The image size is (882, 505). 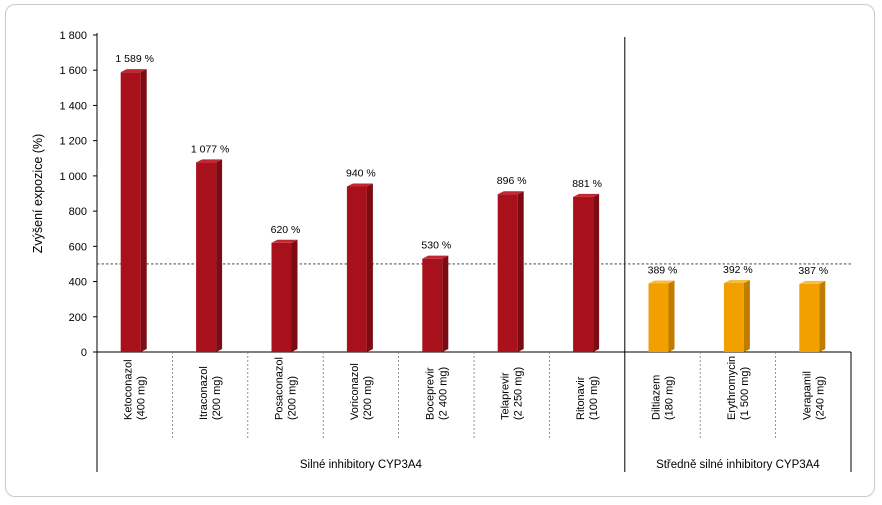 I want to click on y-axis-label: Zvýšení expozice (%), so click(x=38, y=193).